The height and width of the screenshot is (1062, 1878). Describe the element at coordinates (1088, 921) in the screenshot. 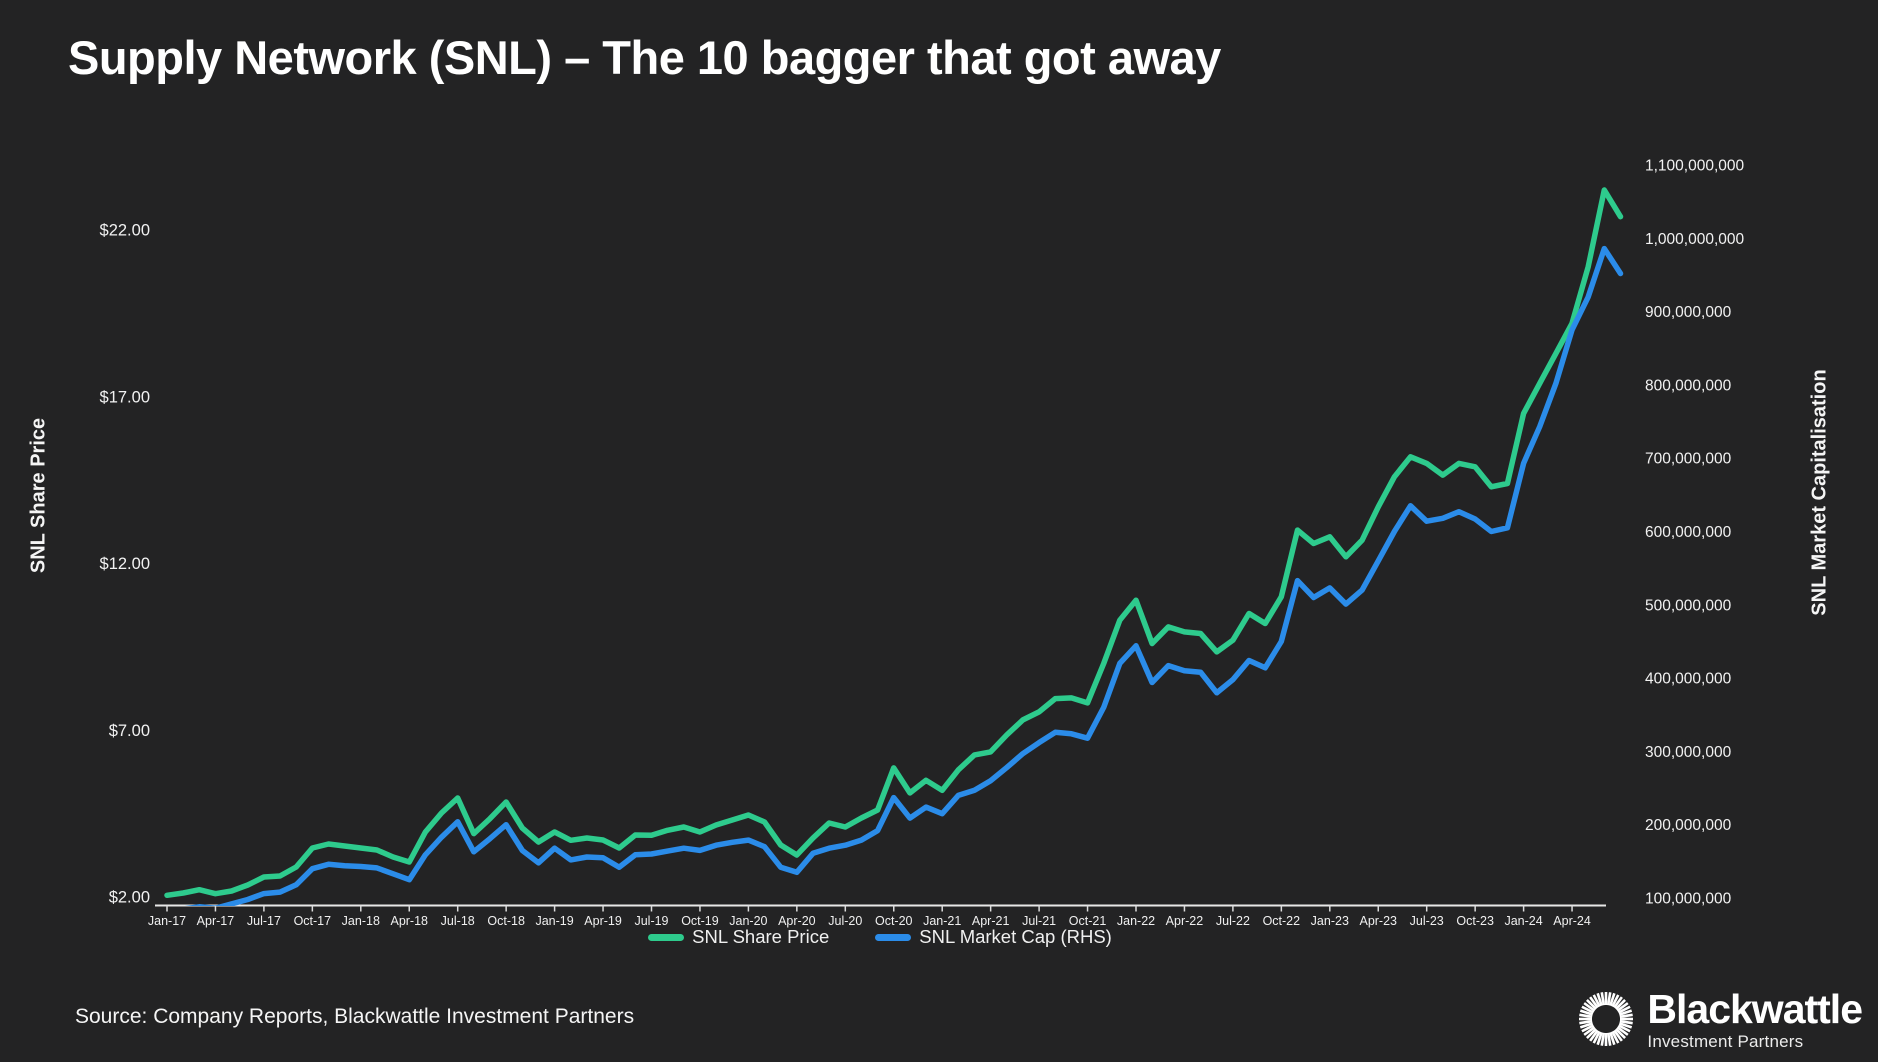

I see `svg-text: Oct-21` at that location.